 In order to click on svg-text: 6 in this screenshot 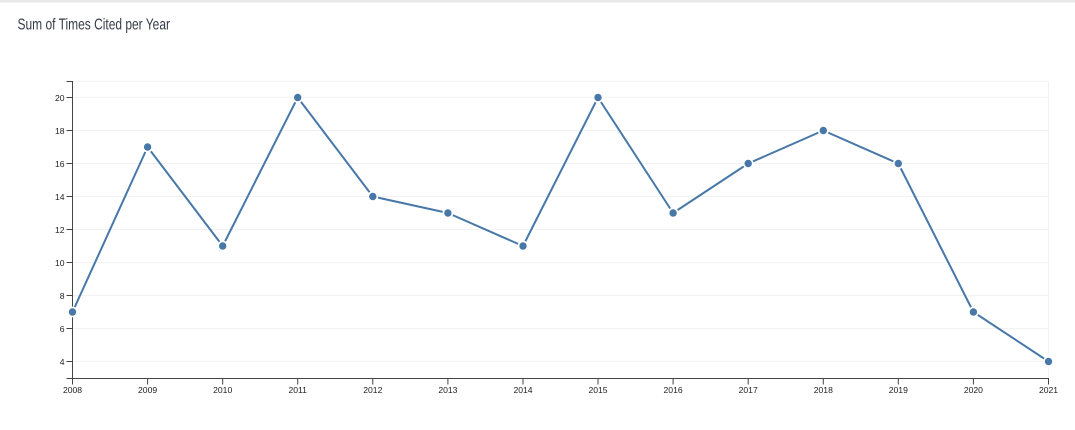, I will do `click(62, 329)`.